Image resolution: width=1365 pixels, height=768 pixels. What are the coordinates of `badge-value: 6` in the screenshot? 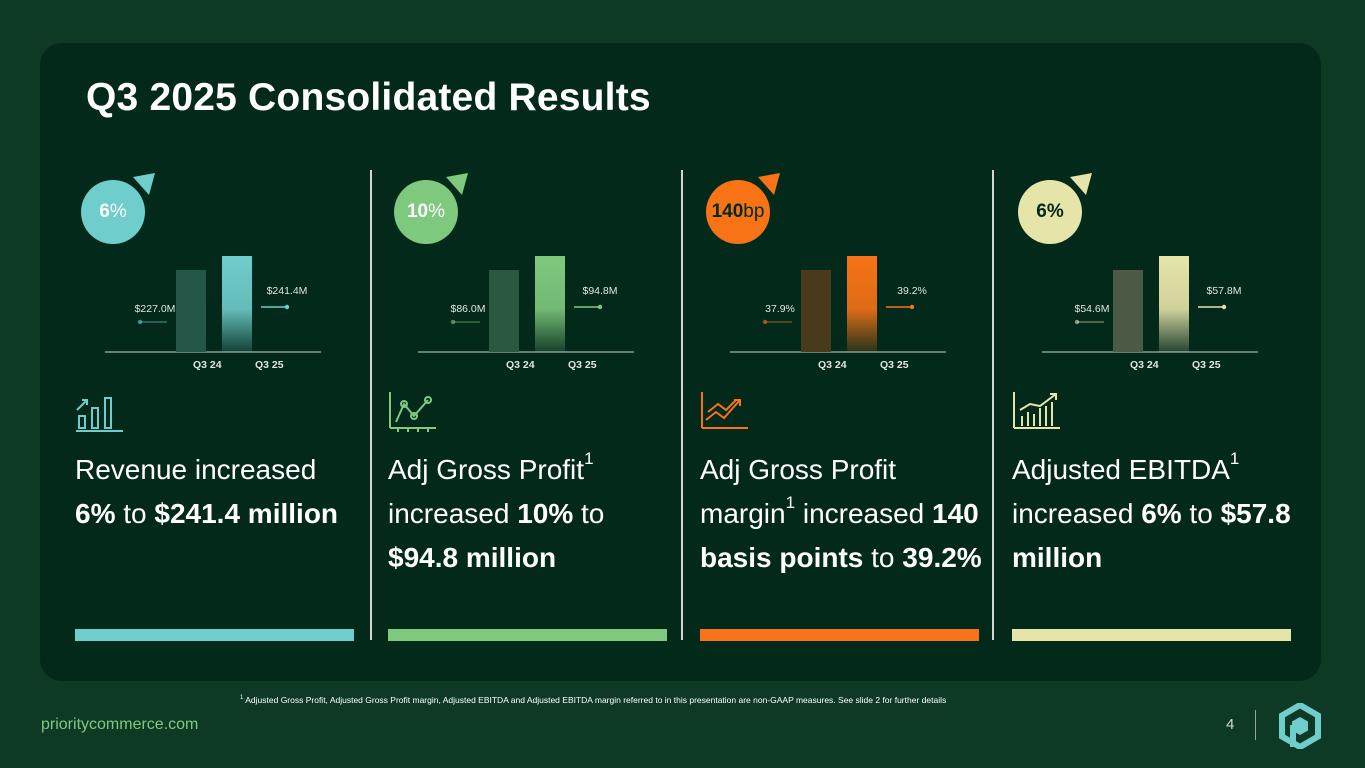 It's located at (104, 211).